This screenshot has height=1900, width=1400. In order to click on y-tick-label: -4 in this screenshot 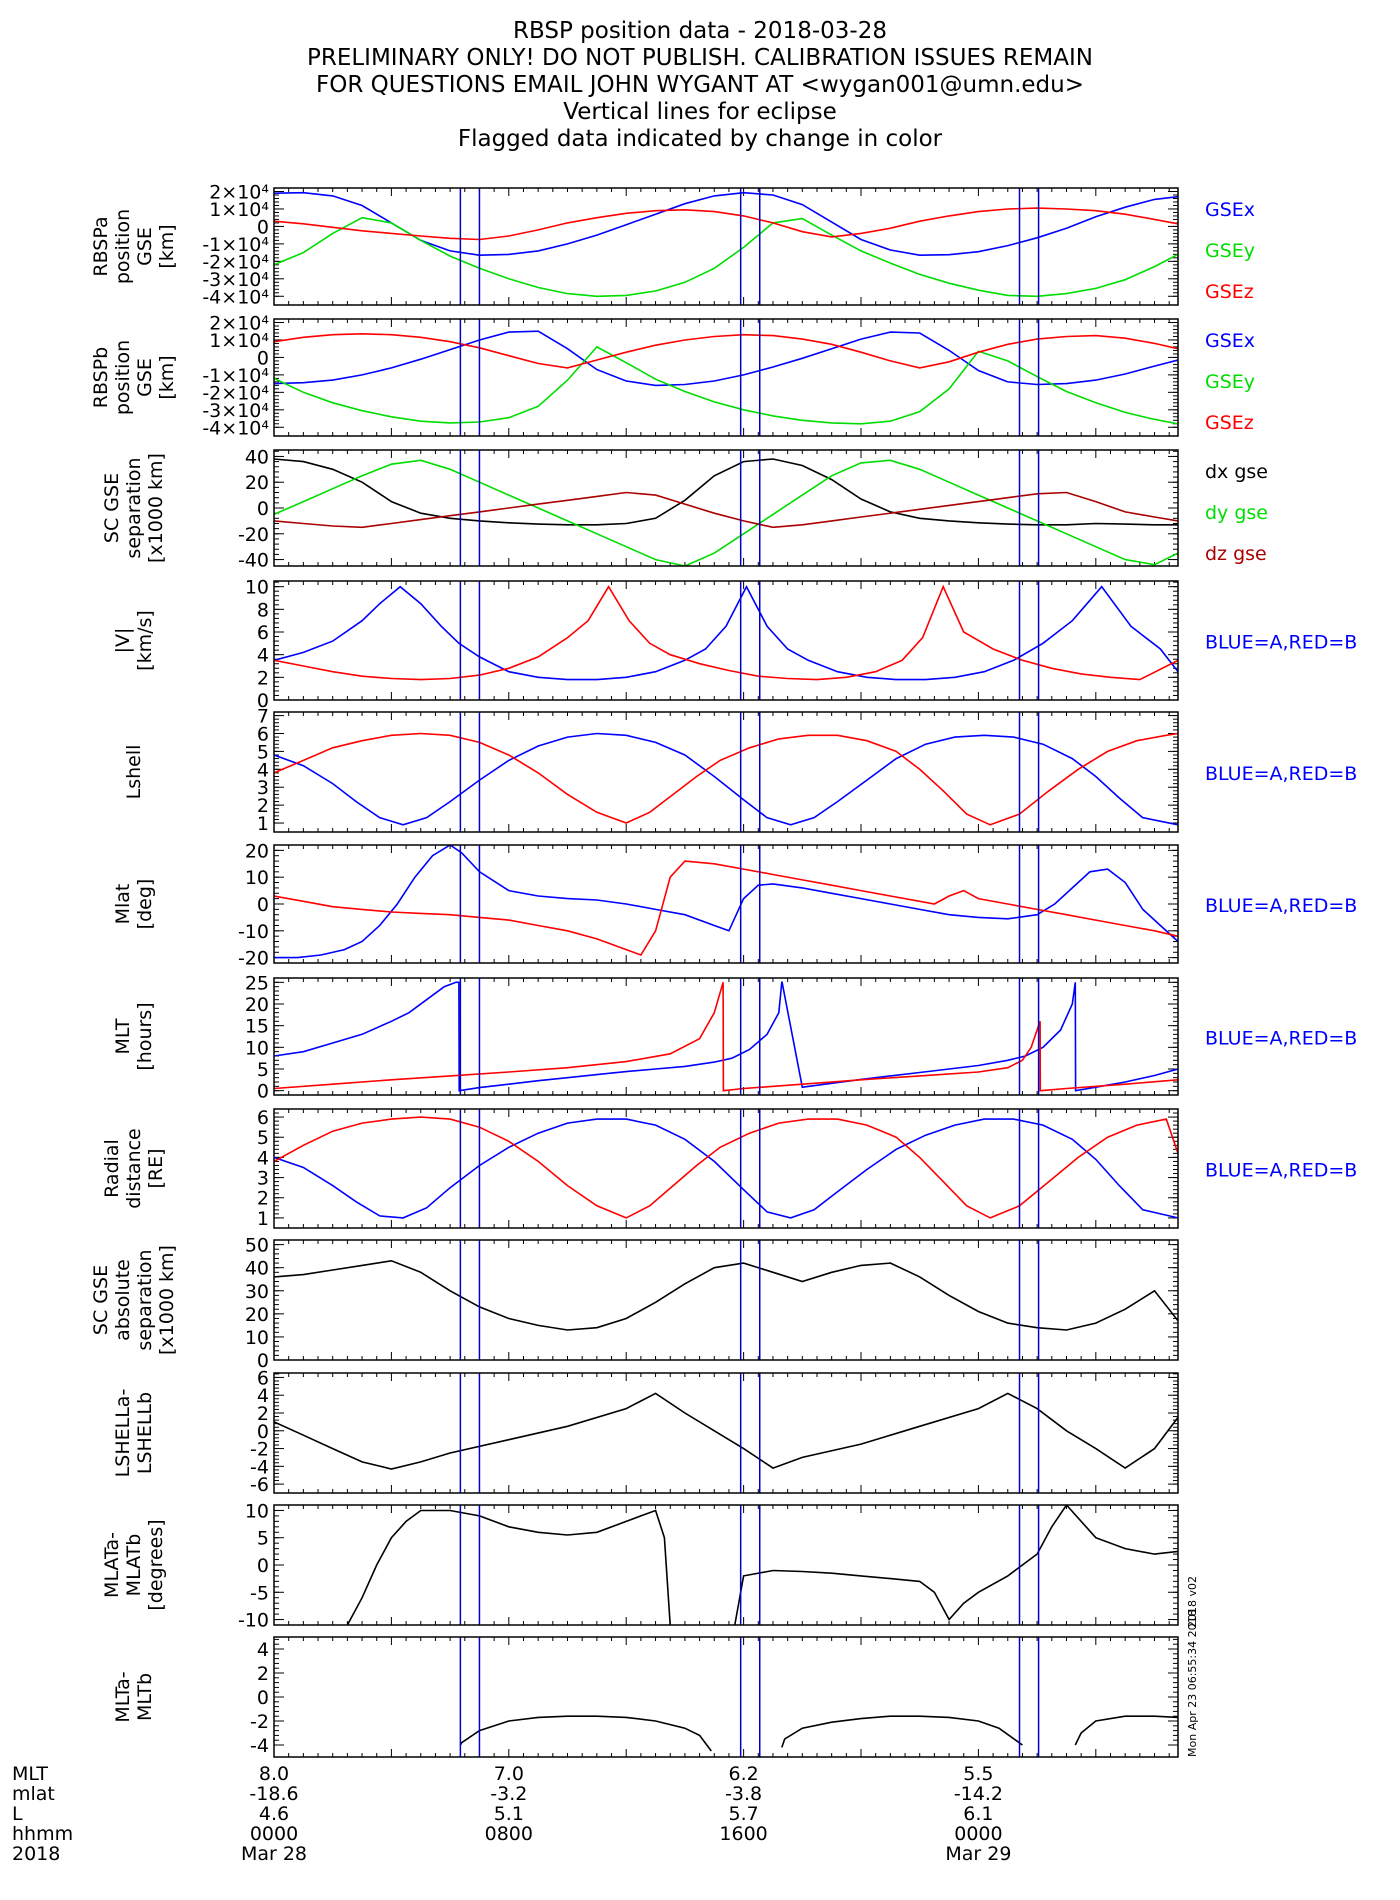, I will do `click(259, 1746)`.